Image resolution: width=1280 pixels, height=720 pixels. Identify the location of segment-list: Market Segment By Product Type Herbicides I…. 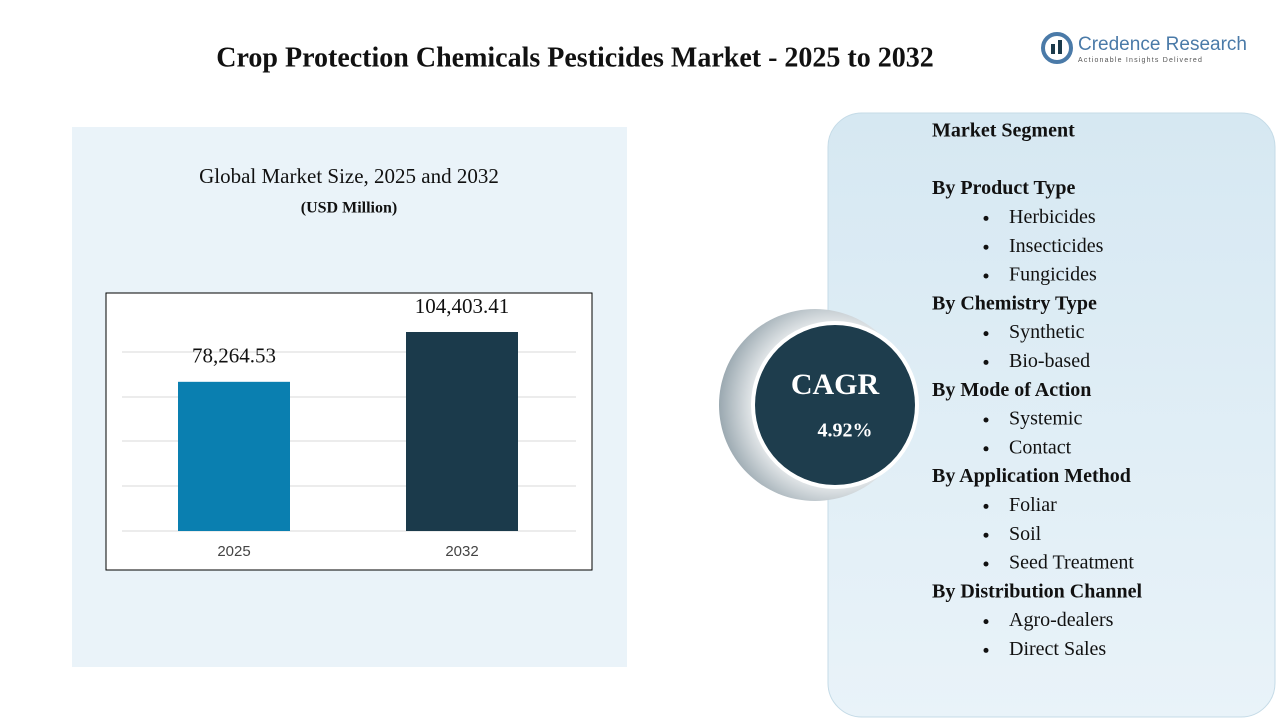
(1037, 390).